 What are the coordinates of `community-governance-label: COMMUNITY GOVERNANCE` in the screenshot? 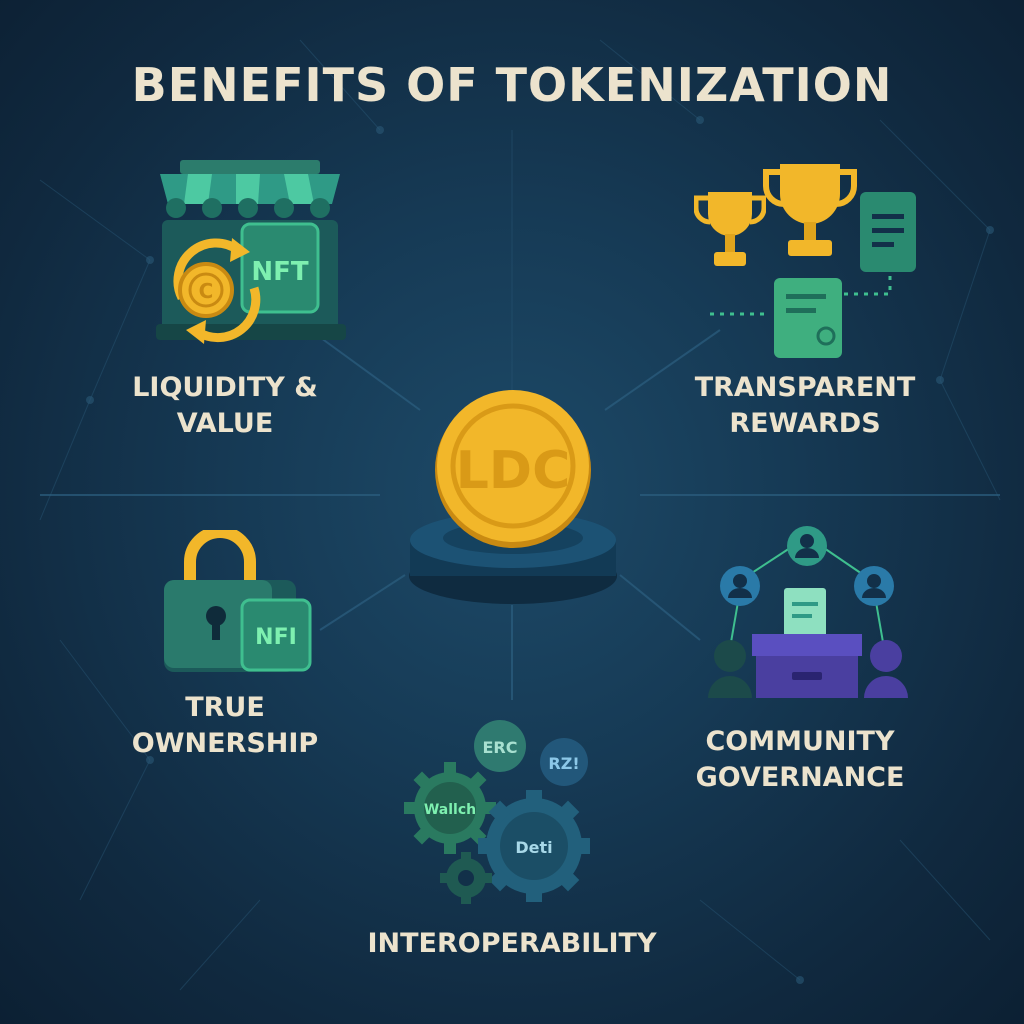 It's located at (800, 759).